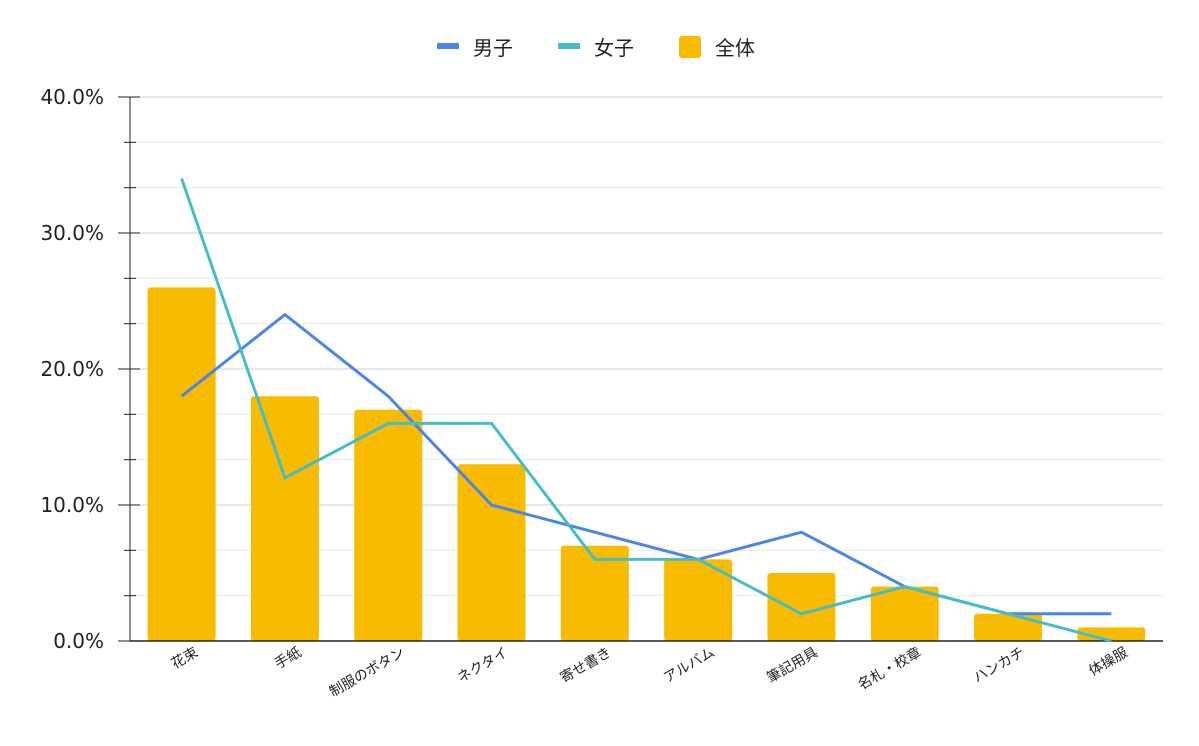 Image resolution: width=1199 pixels, height=746 pixels. Describe the element at coordinates (288, 659) in the screenshot. I see `x-tick-label: 手紙` at that location.